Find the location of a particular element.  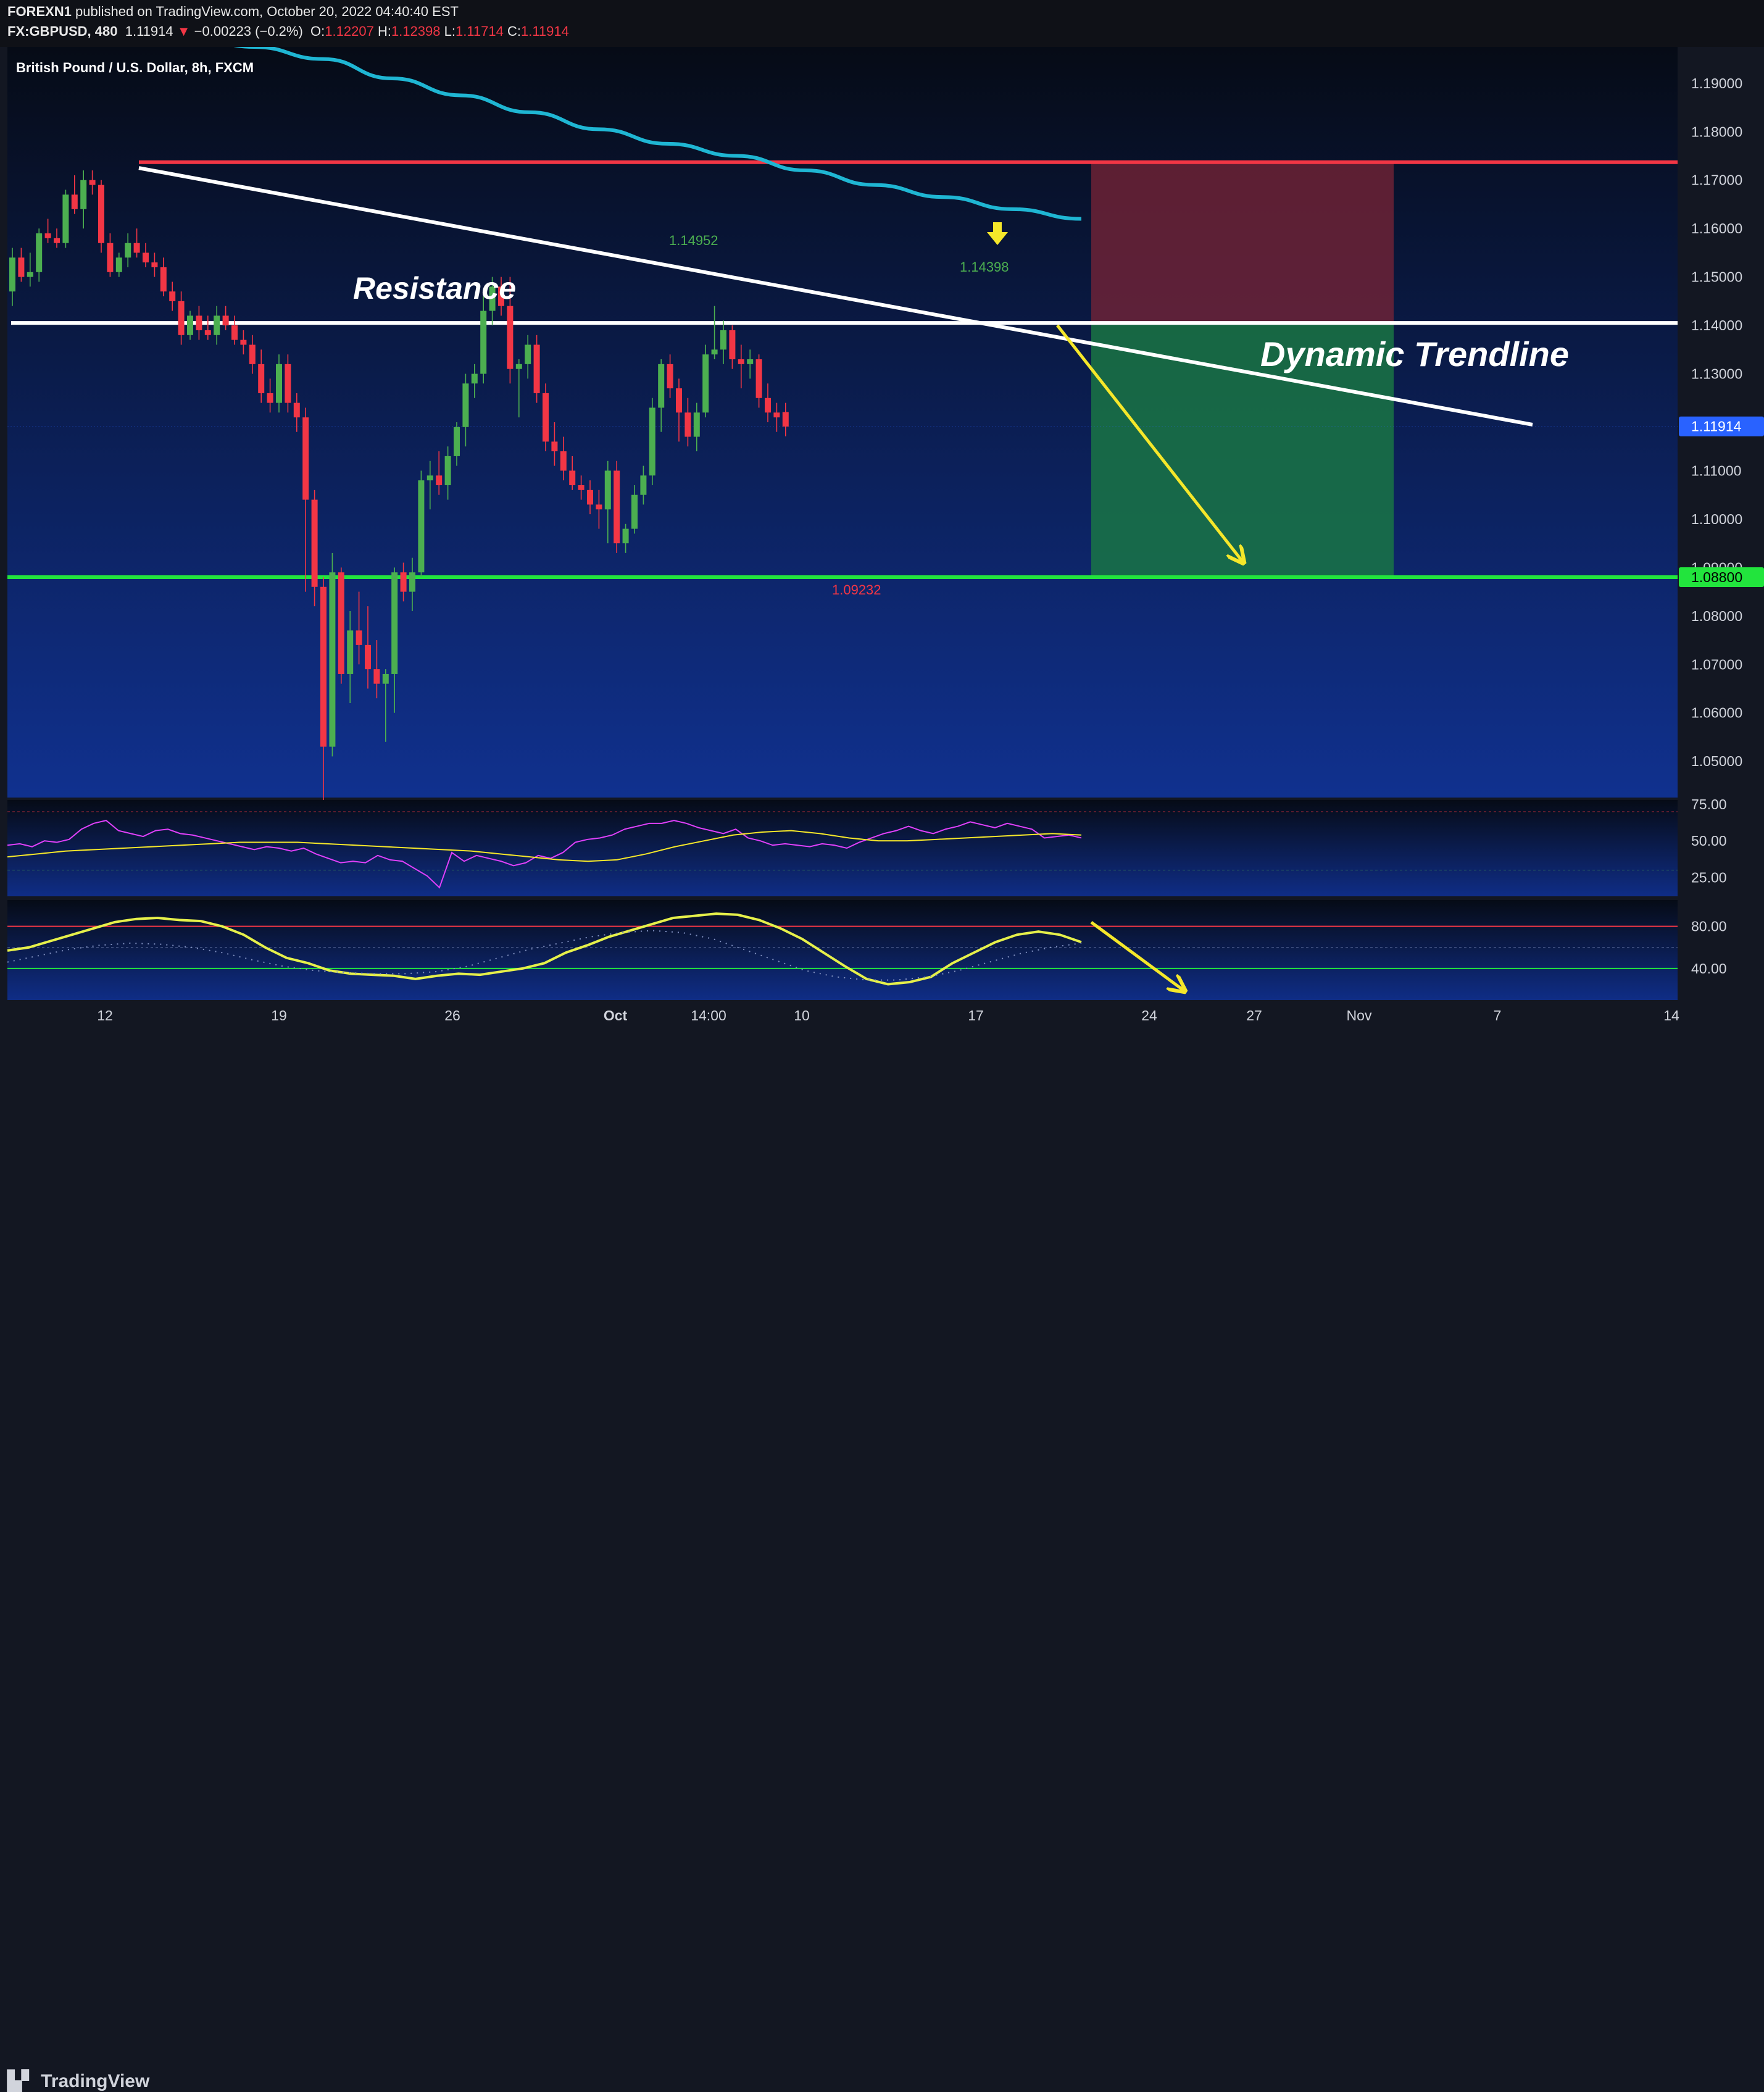

symbol-label: FX:GBPUSD, 480 is located at coordinates (62, 31).